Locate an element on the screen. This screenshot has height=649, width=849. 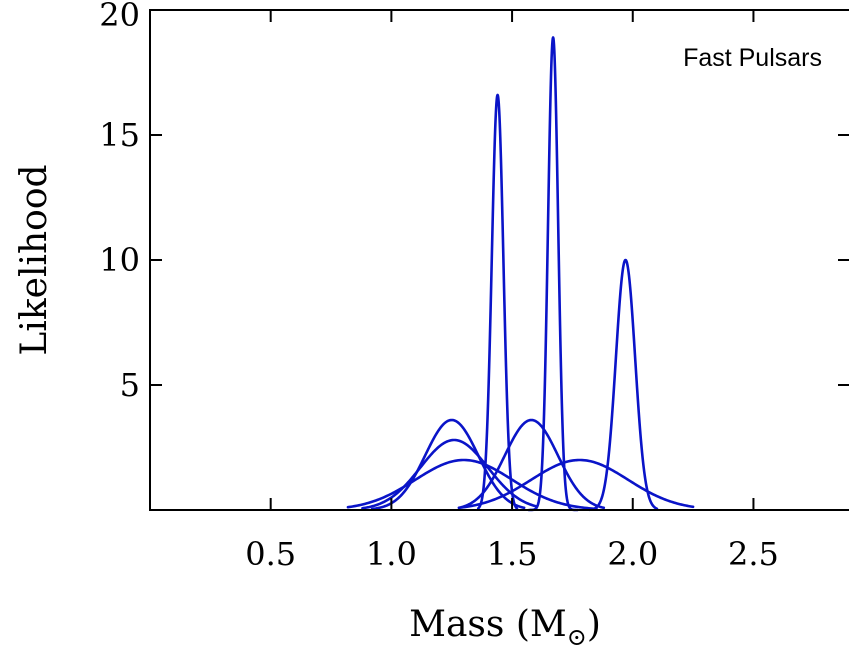
x-axis-title: Mass (M⊙) is located at coordinates (505, 626).